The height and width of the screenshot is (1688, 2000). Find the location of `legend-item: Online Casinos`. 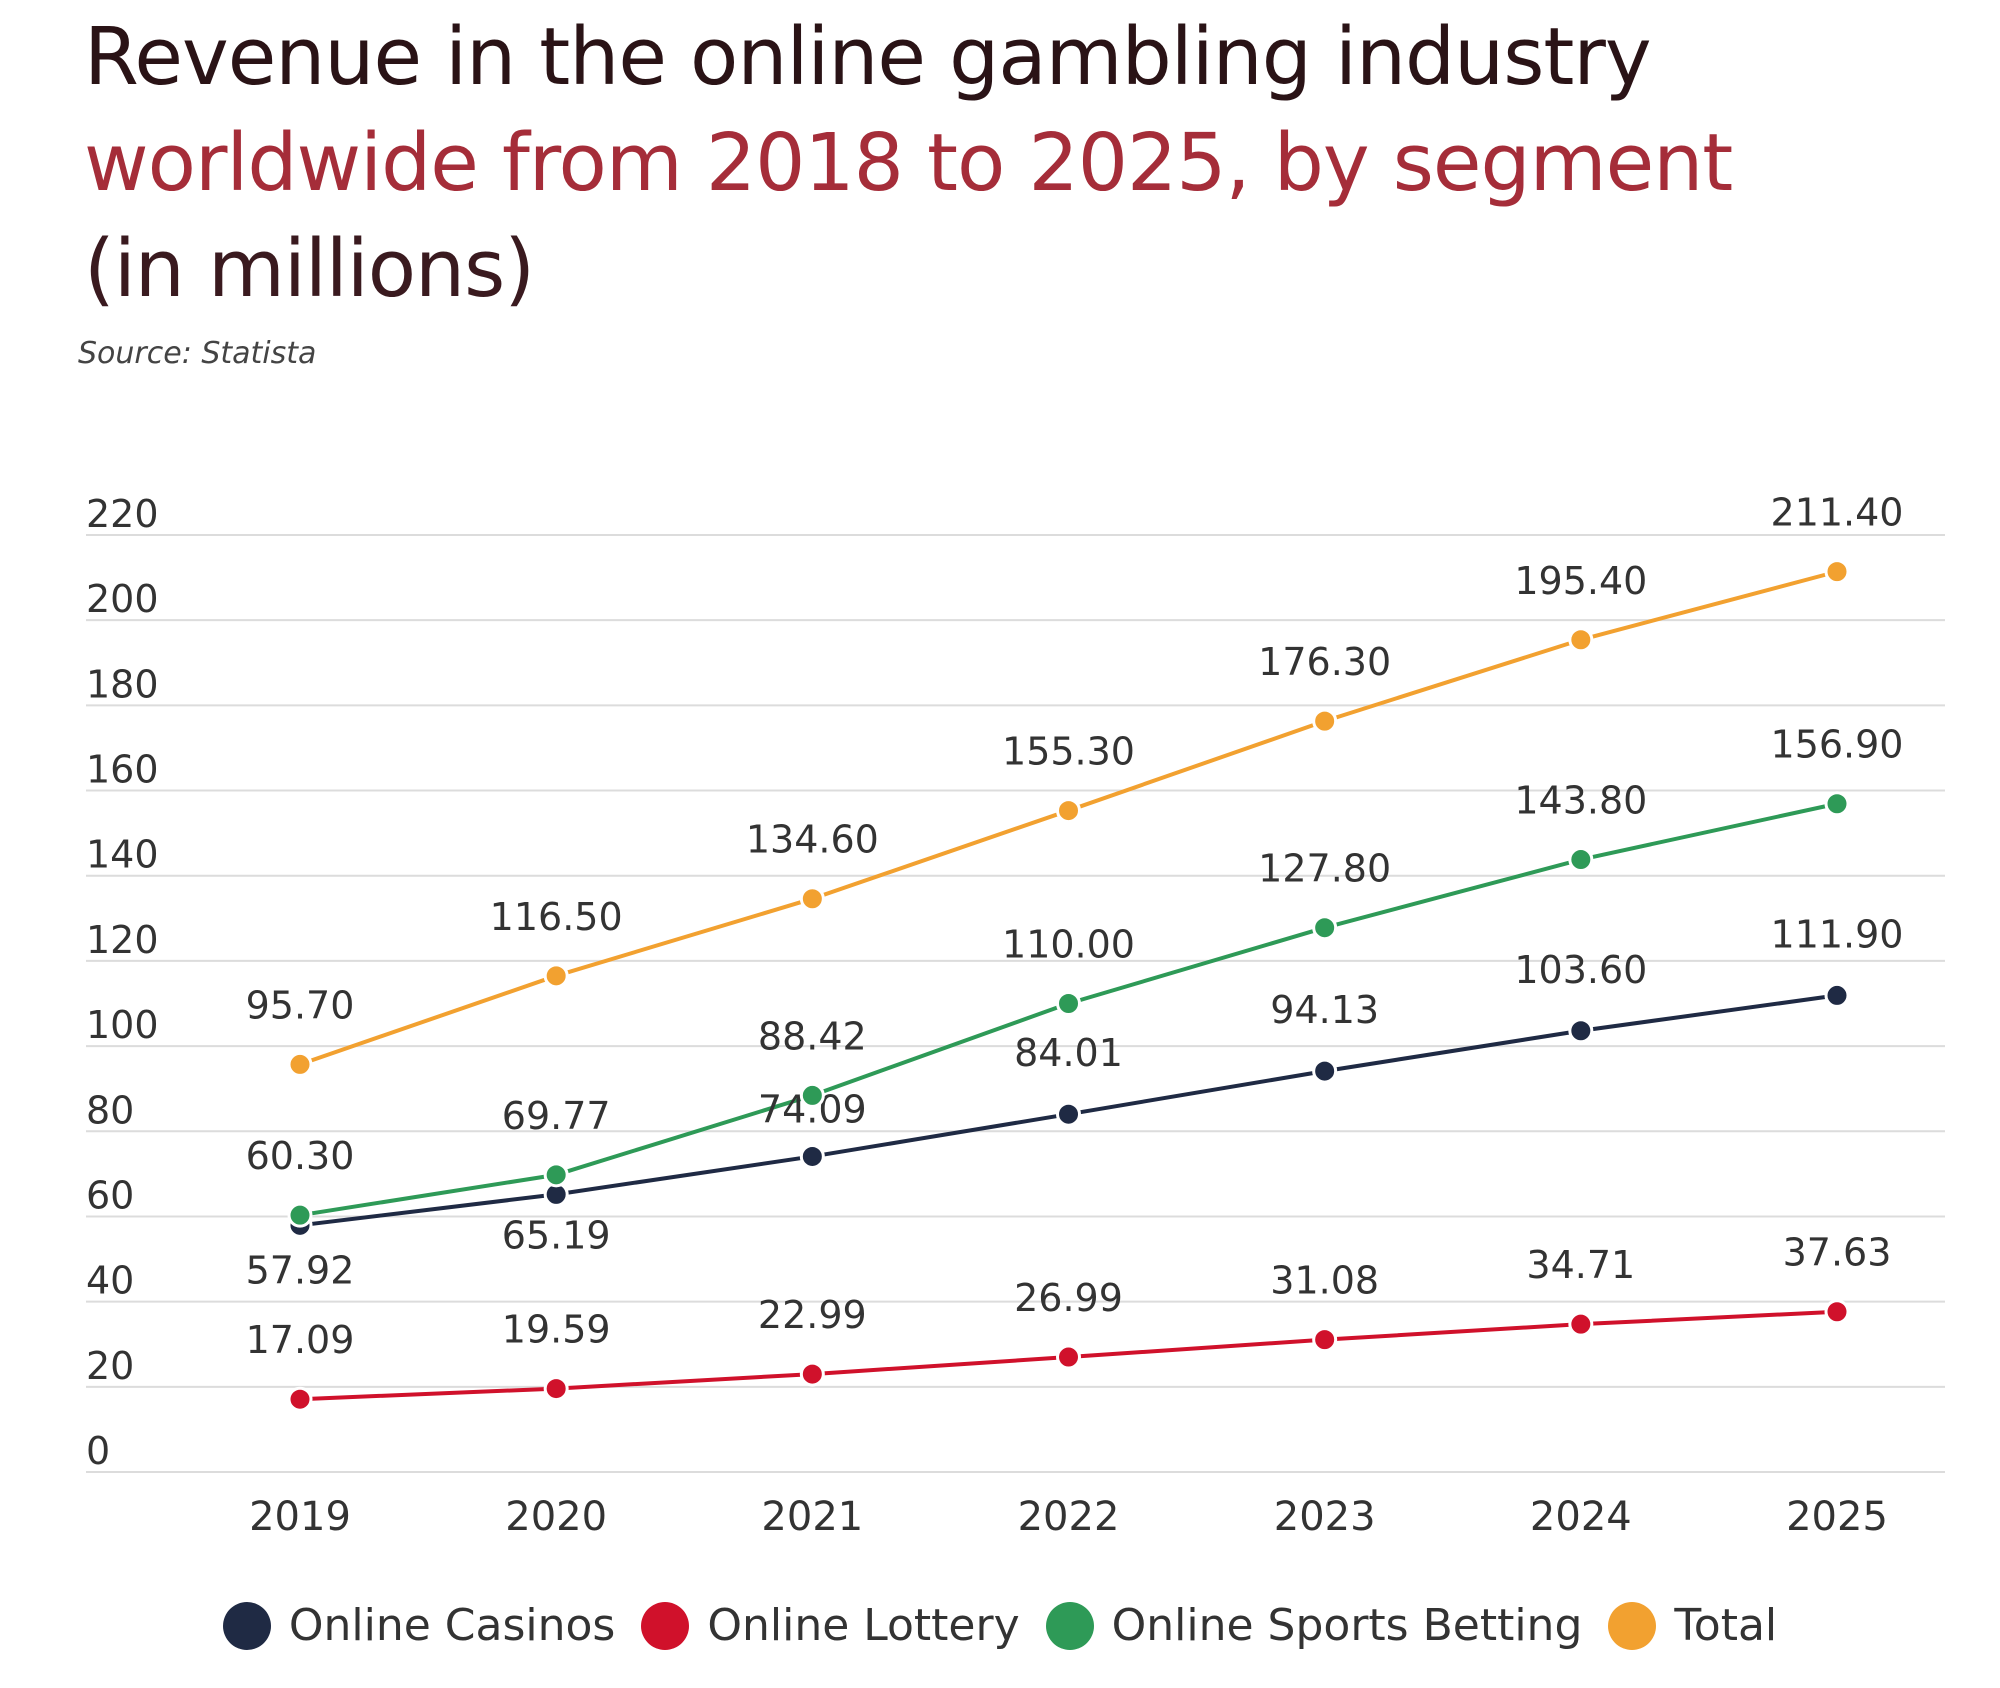

legend-item: Online Casinos is located at coordinates (419, 1625).